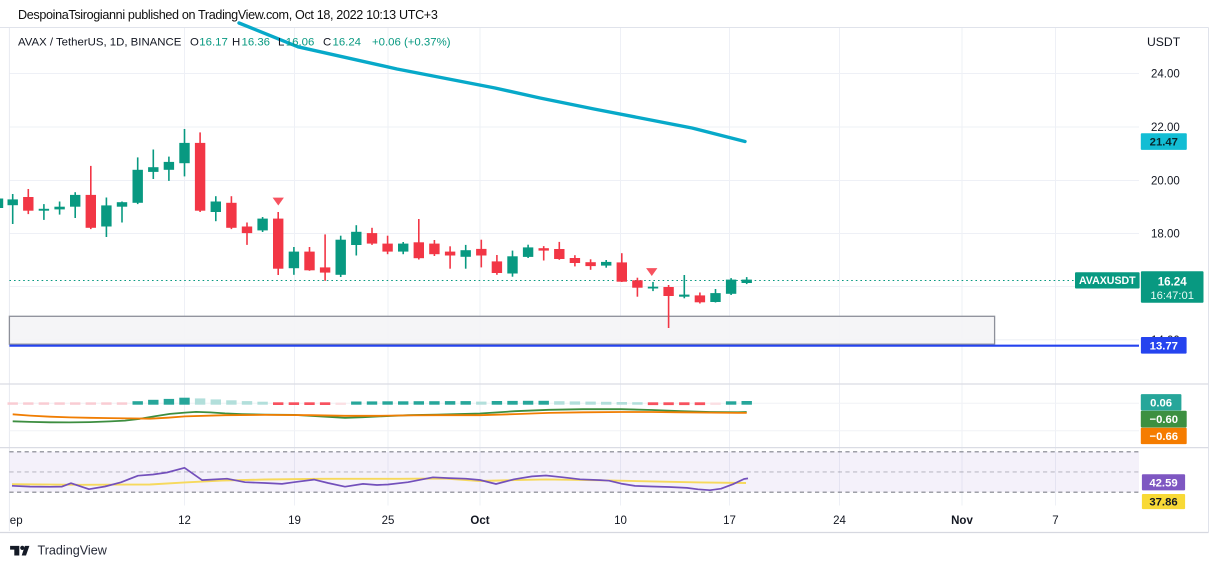 The image size is (1219, 574). What do you see at coordinates (962, 521) in the screenshot?
I see `svg-text: Nov` at bounding box center [962, 521].